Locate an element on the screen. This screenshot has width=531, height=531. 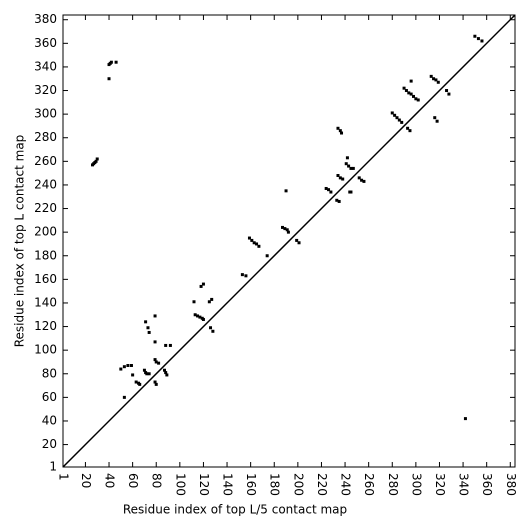
x-tick-label: 40 is located at coordinates (110, 480).